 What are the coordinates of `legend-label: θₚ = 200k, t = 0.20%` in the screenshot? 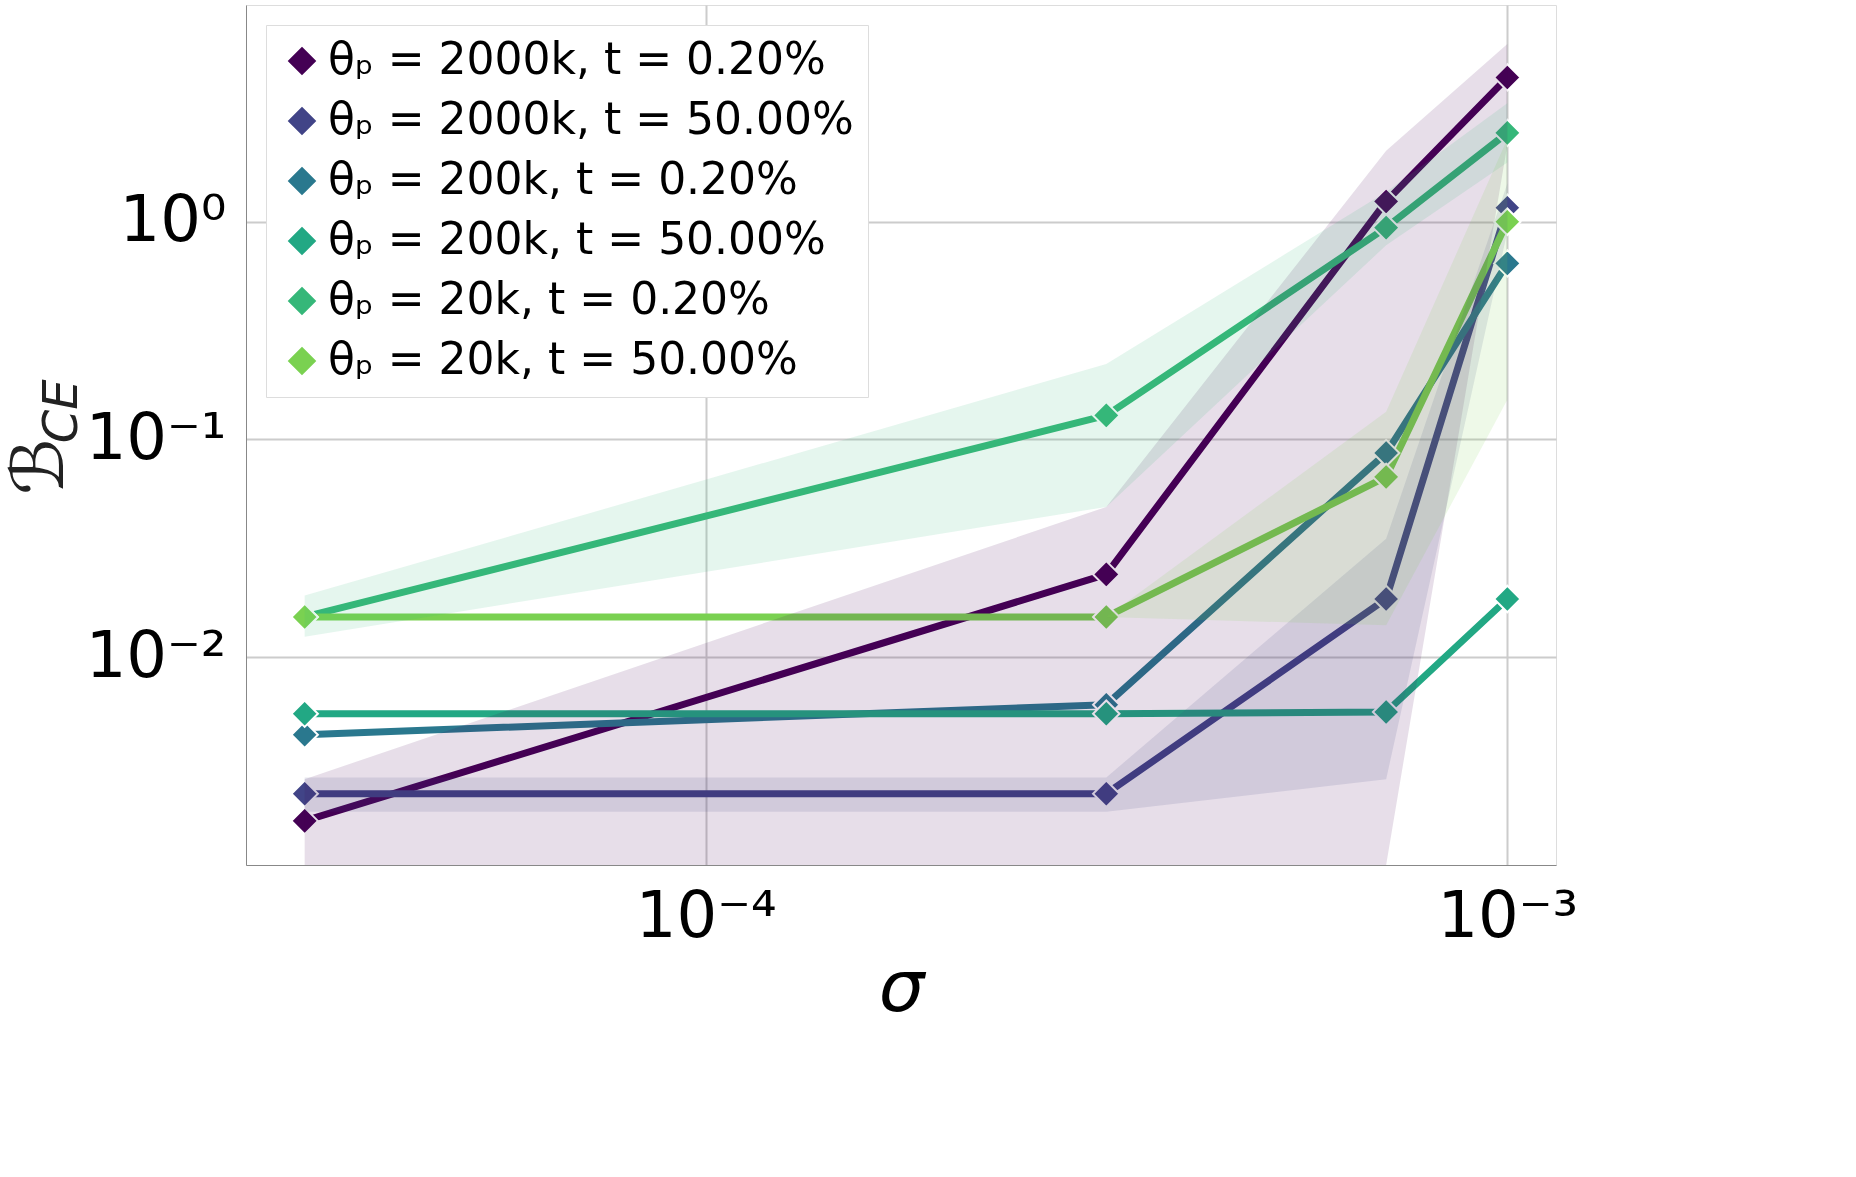 It's located at (563, 178).